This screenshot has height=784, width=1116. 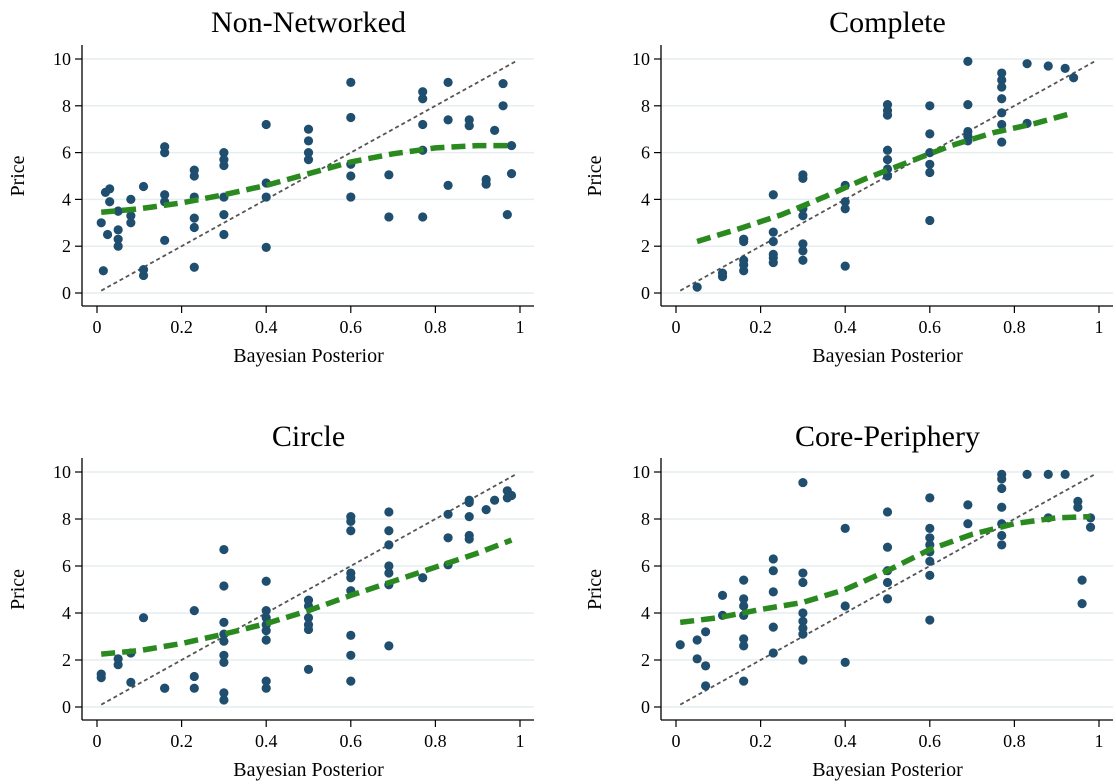 What do you see at coordinates (66, 246) in the screenshot?
I see `y-tick-label: 2` at bounding box center [66, 246].